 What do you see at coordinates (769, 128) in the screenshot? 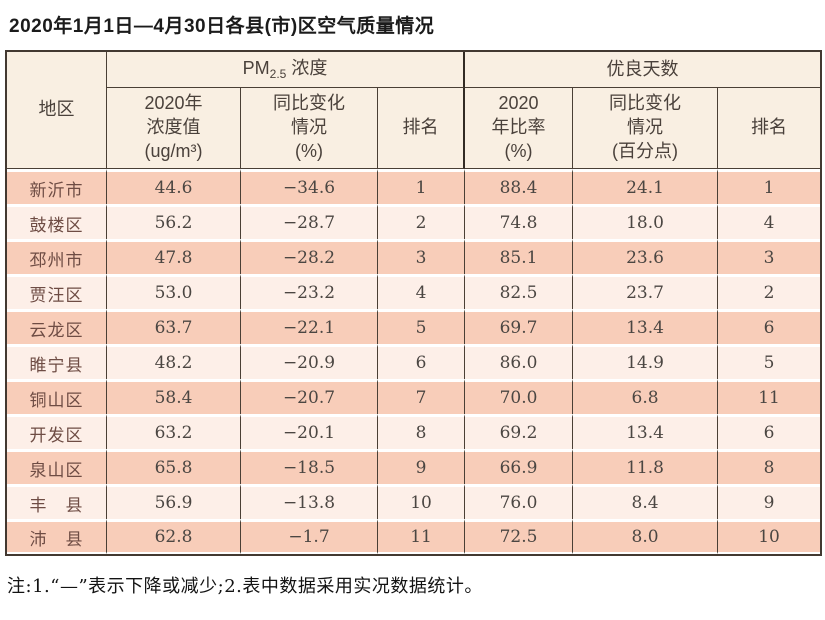
I see `header-gd-rank: 排名` at bounding box center [769, 128].